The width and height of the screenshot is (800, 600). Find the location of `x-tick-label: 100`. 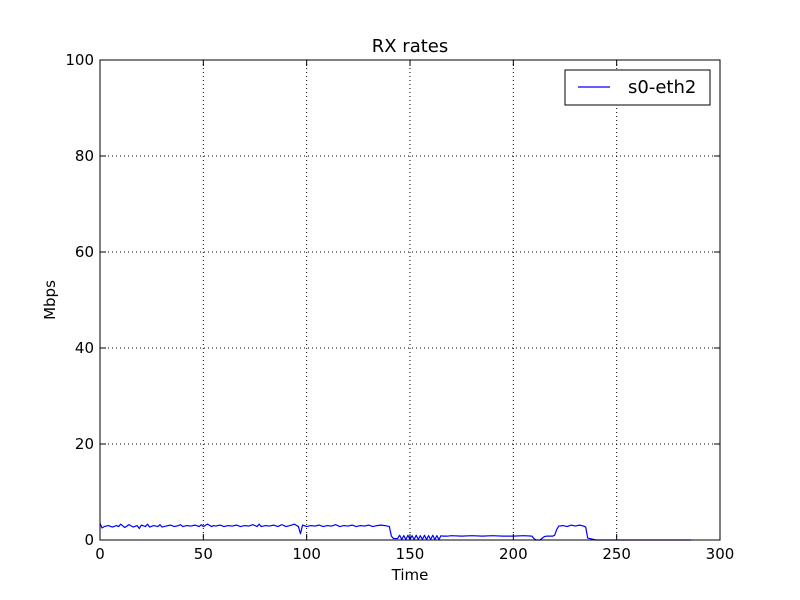

x-tick-label: 100 is located at coordinates (306, 554).